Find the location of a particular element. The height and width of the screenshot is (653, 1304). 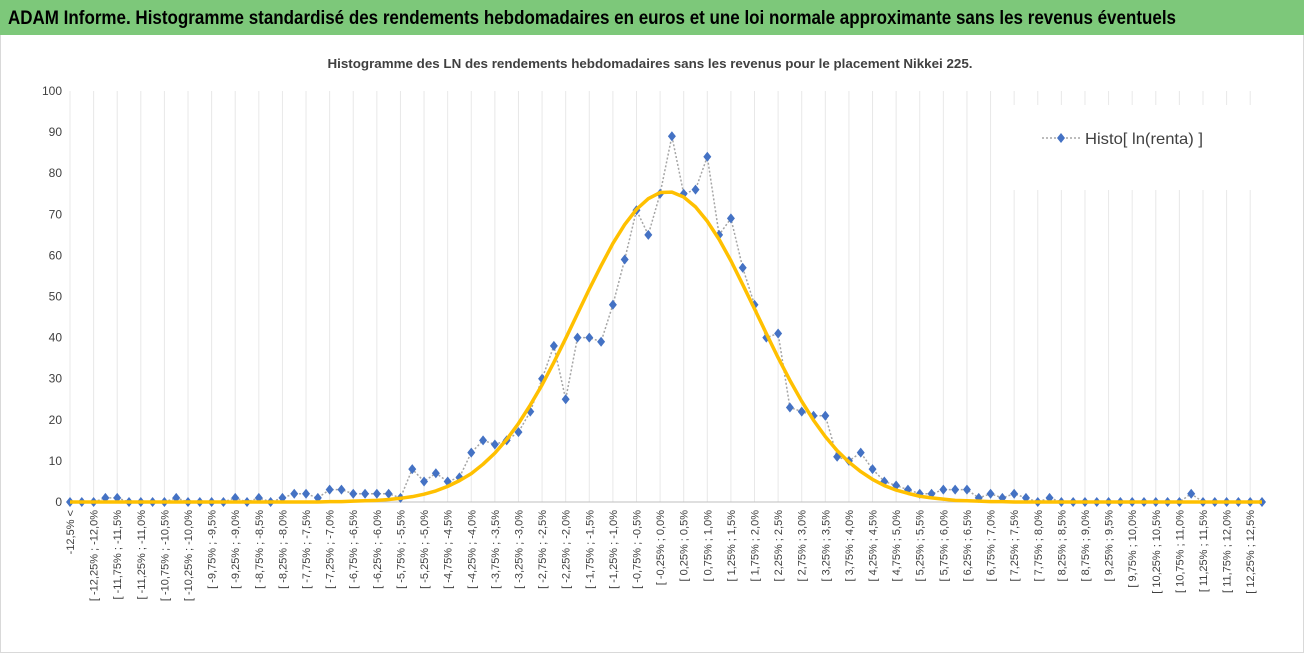

y-tick-label: 30 is located at coordinates (56, 379).